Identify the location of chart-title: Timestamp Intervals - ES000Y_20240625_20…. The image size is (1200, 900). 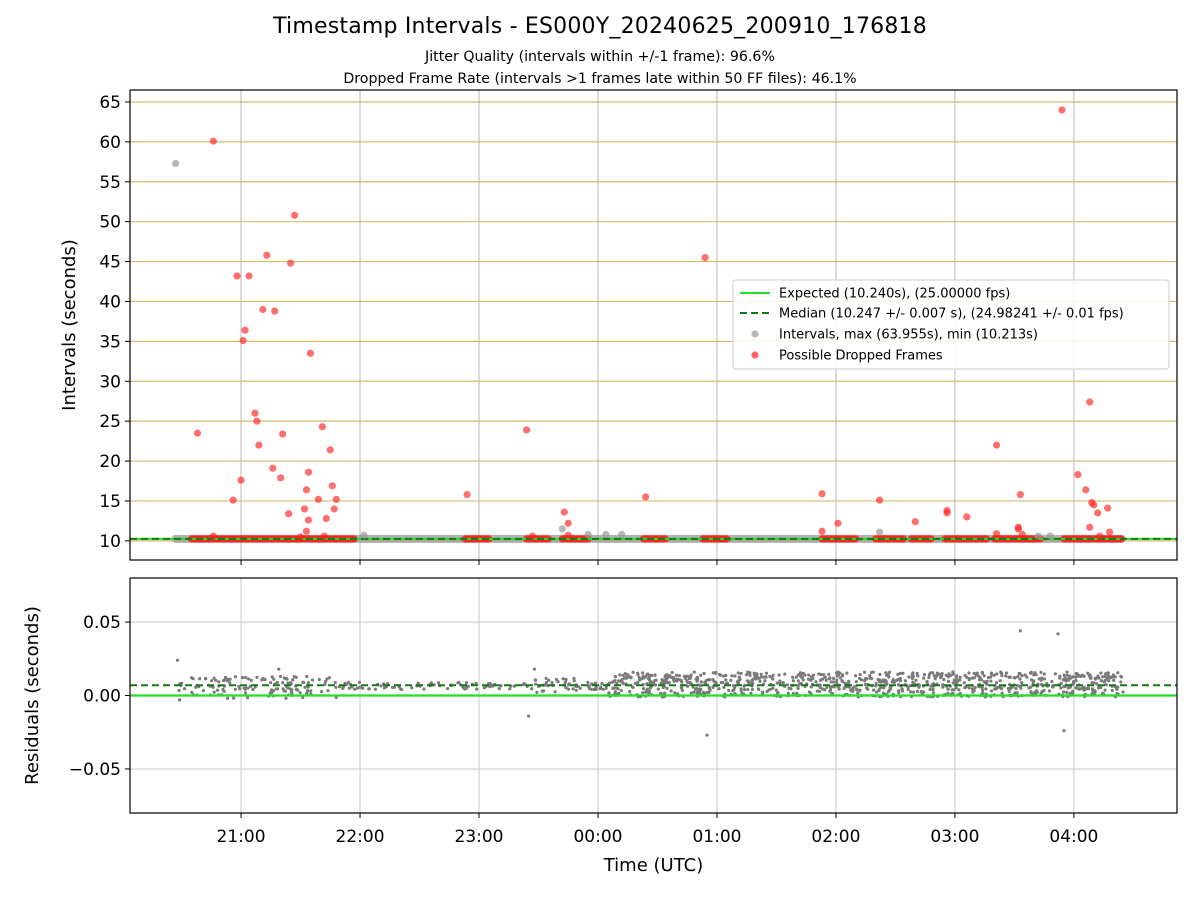
(600, 26).